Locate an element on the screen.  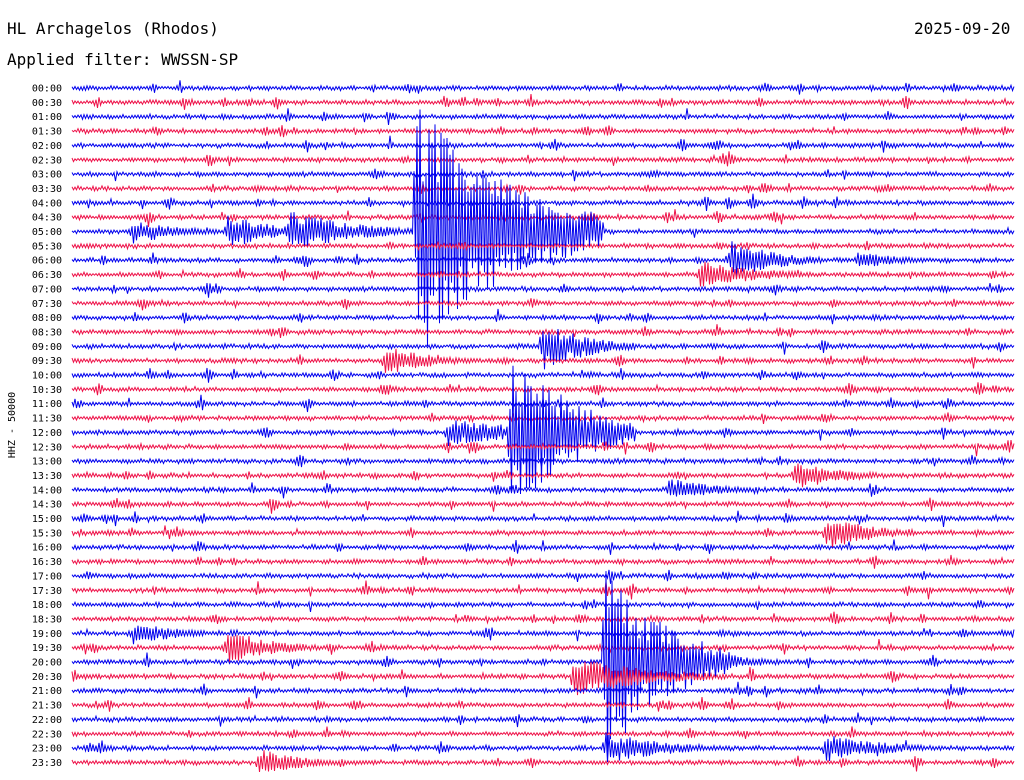
time-label: 14:00 is located at coordinates (47, 490).